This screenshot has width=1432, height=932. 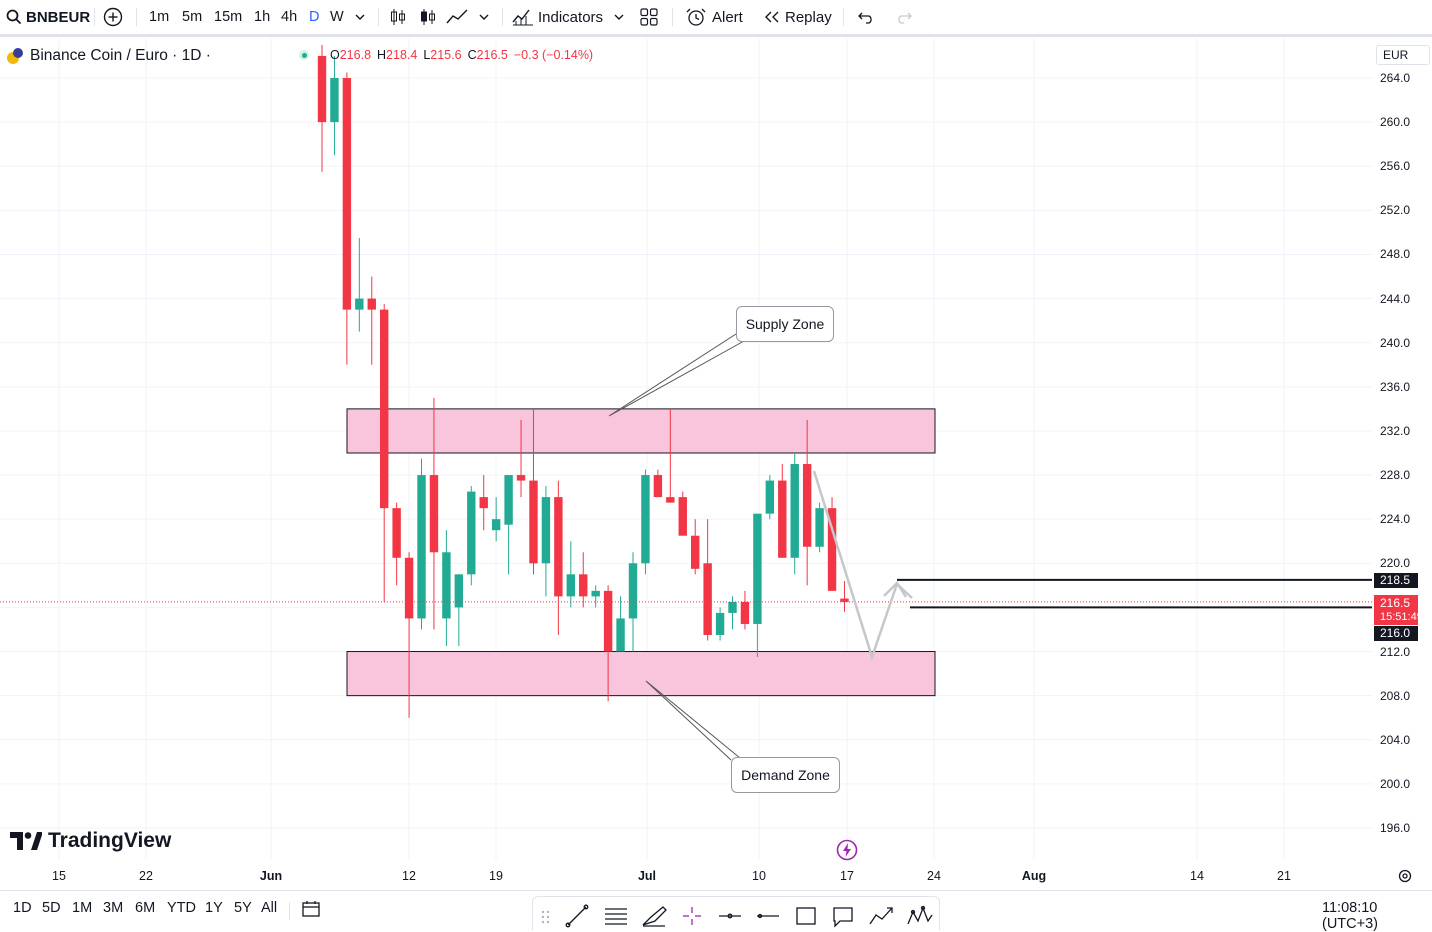 What do you see at coordinates (181, 908) in the screenshot?
I see `range-ytd: YTD` at bounding box center [181, 908].